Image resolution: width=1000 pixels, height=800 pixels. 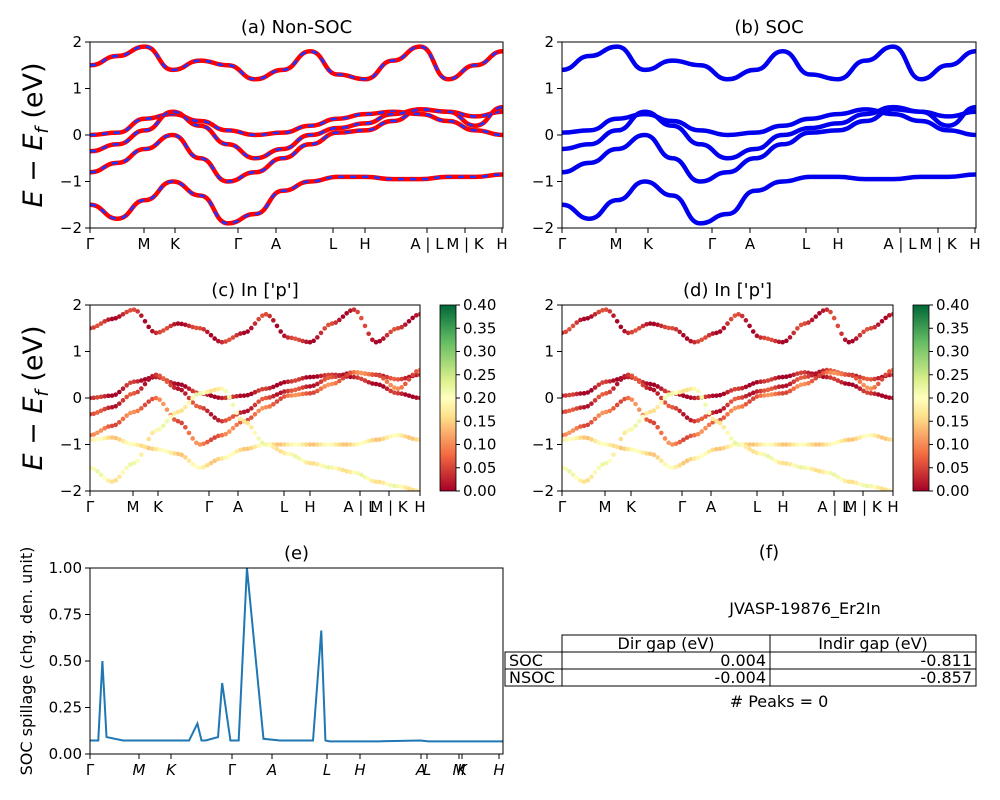 I want to click on table-row-label: SOC, so click(x=526, y=660).